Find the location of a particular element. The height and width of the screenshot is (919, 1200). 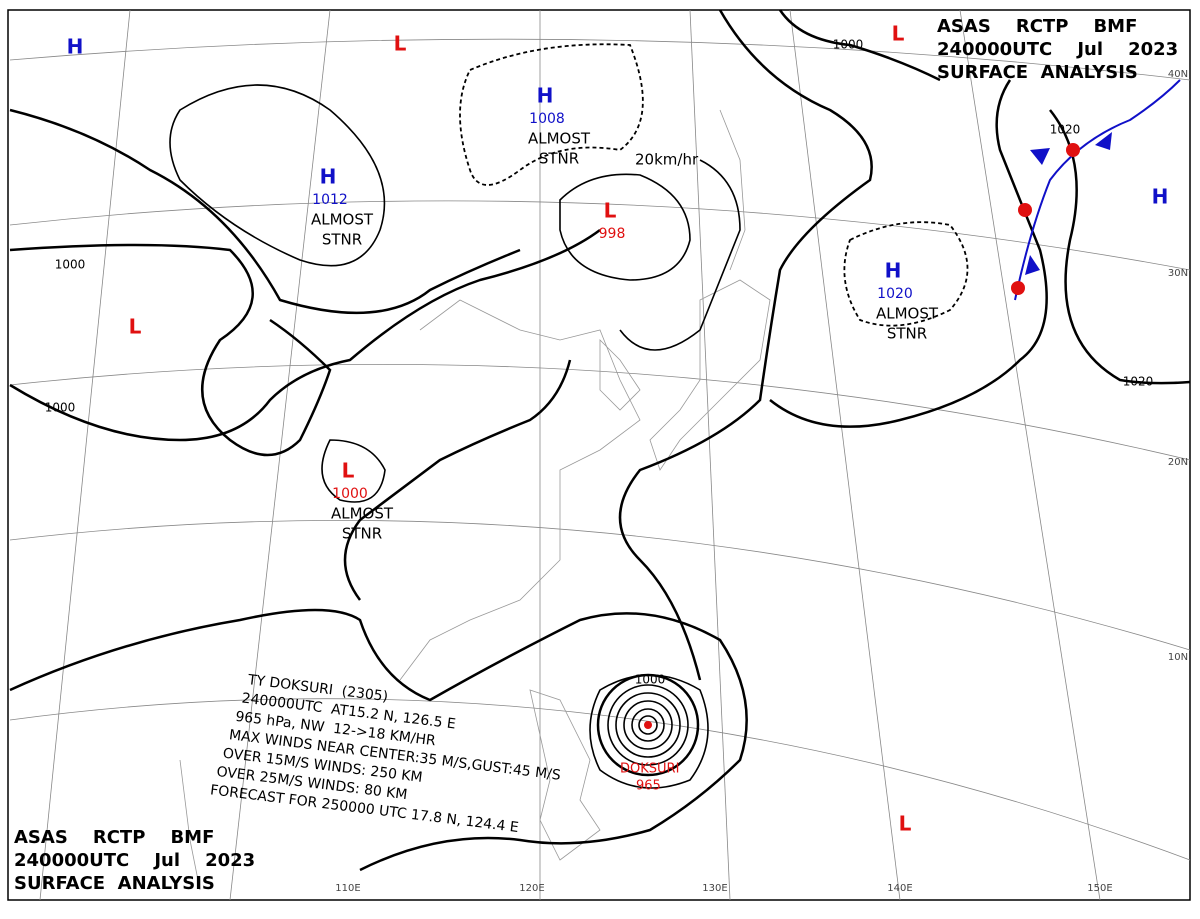

typhoon-eye is located at coordinates (648, 725).